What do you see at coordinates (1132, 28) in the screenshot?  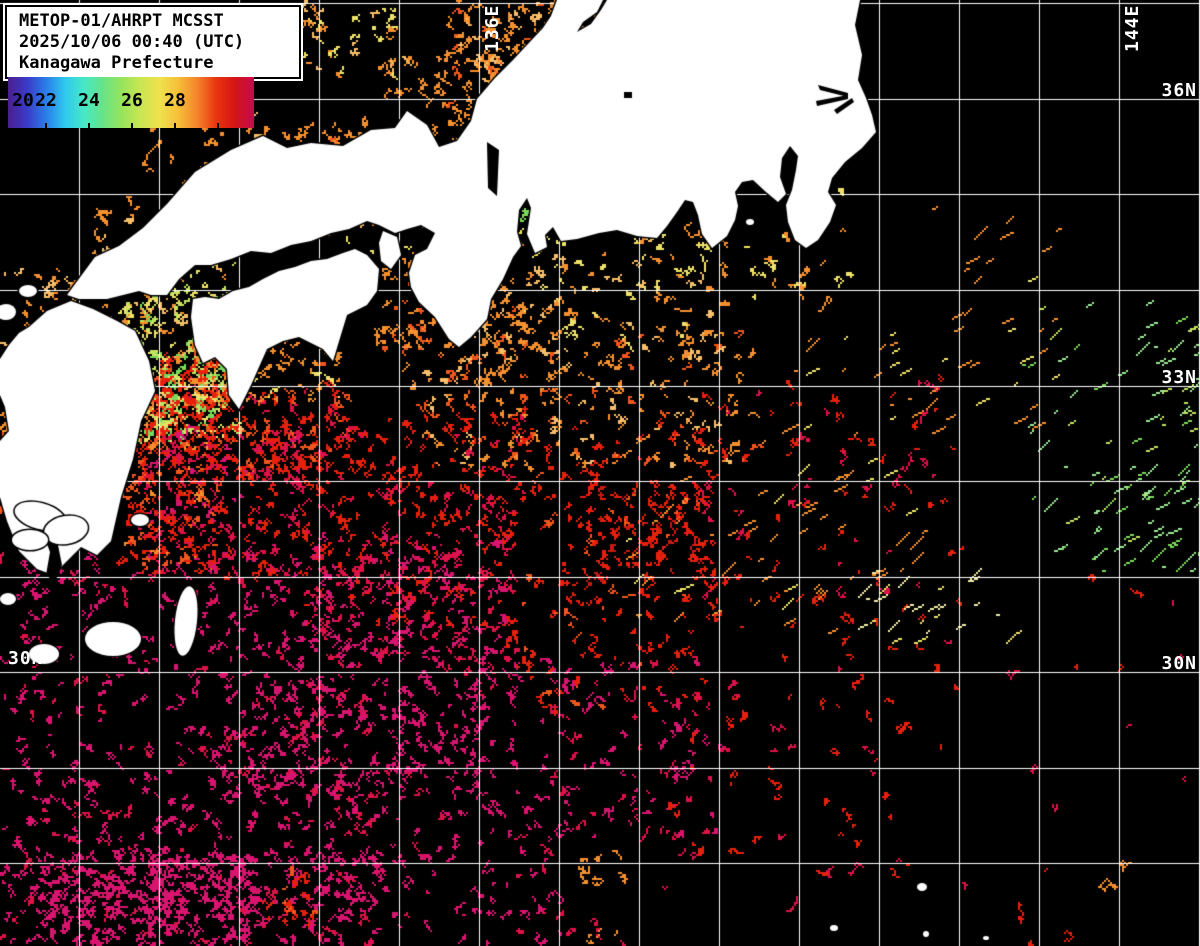 I see `meridian-label-144e: 144E` at bounding box center [1132, 28].